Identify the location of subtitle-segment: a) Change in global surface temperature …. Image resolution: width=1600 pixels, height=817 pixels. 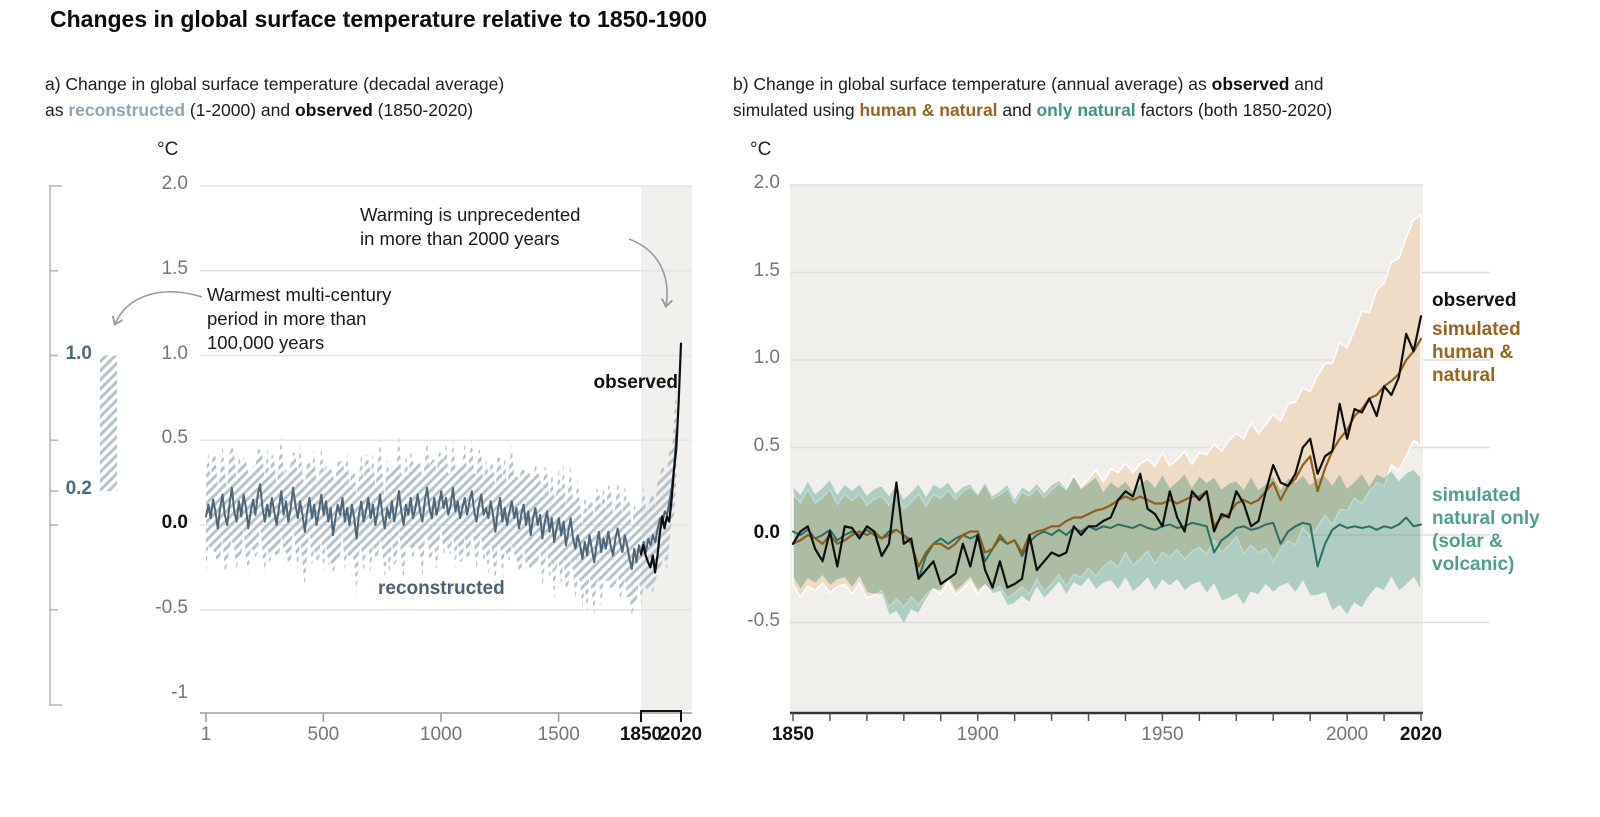
(275, 97).